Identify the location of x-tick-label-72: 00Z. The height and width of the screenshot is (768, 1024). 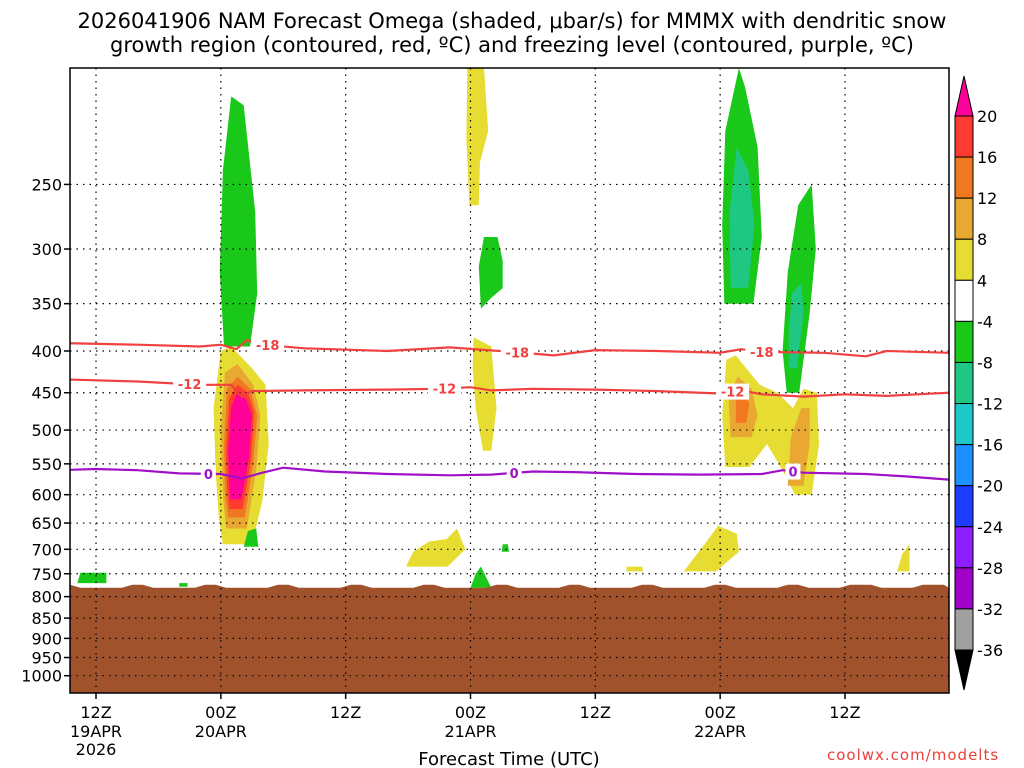
(719, 712).